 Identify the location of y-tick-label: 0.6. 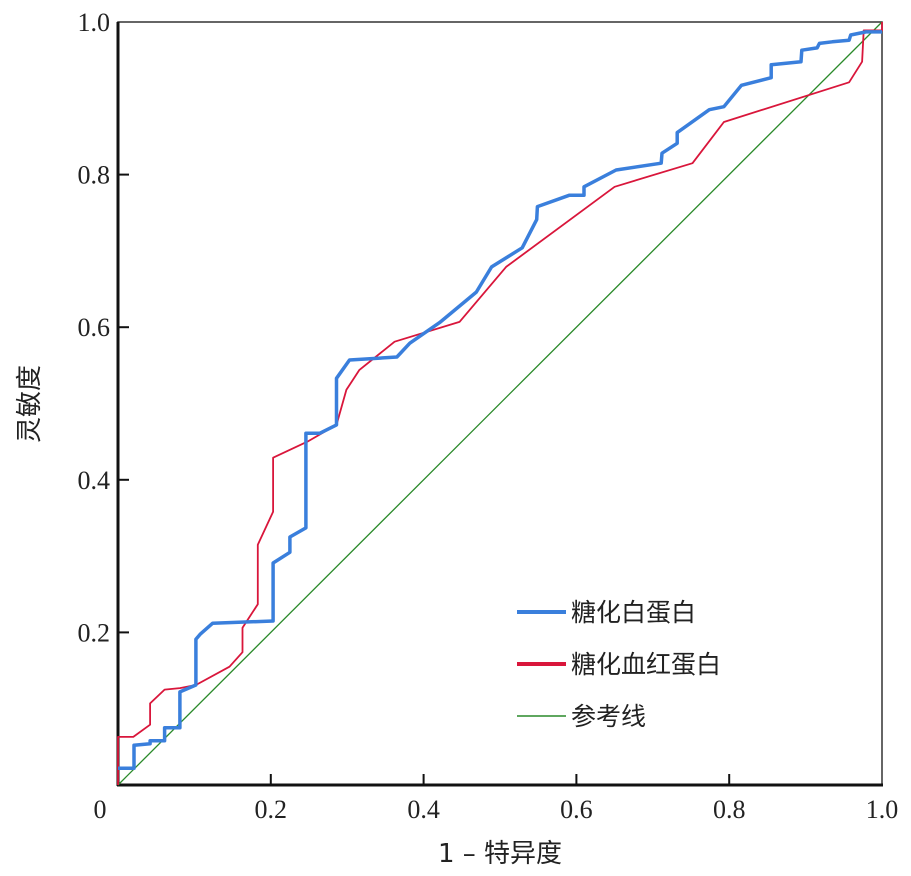
(94, 327).